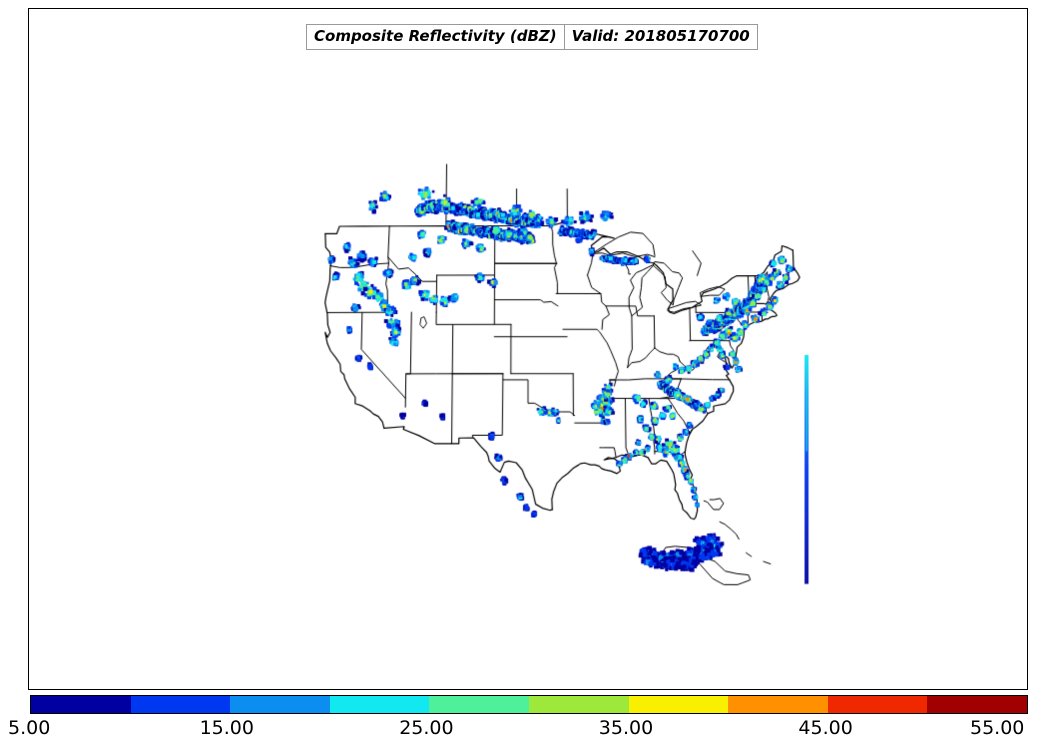 This screenshot has height=745, width=1060. I want to click on colorbar-tick-45: 45.00, so click(825, 728).